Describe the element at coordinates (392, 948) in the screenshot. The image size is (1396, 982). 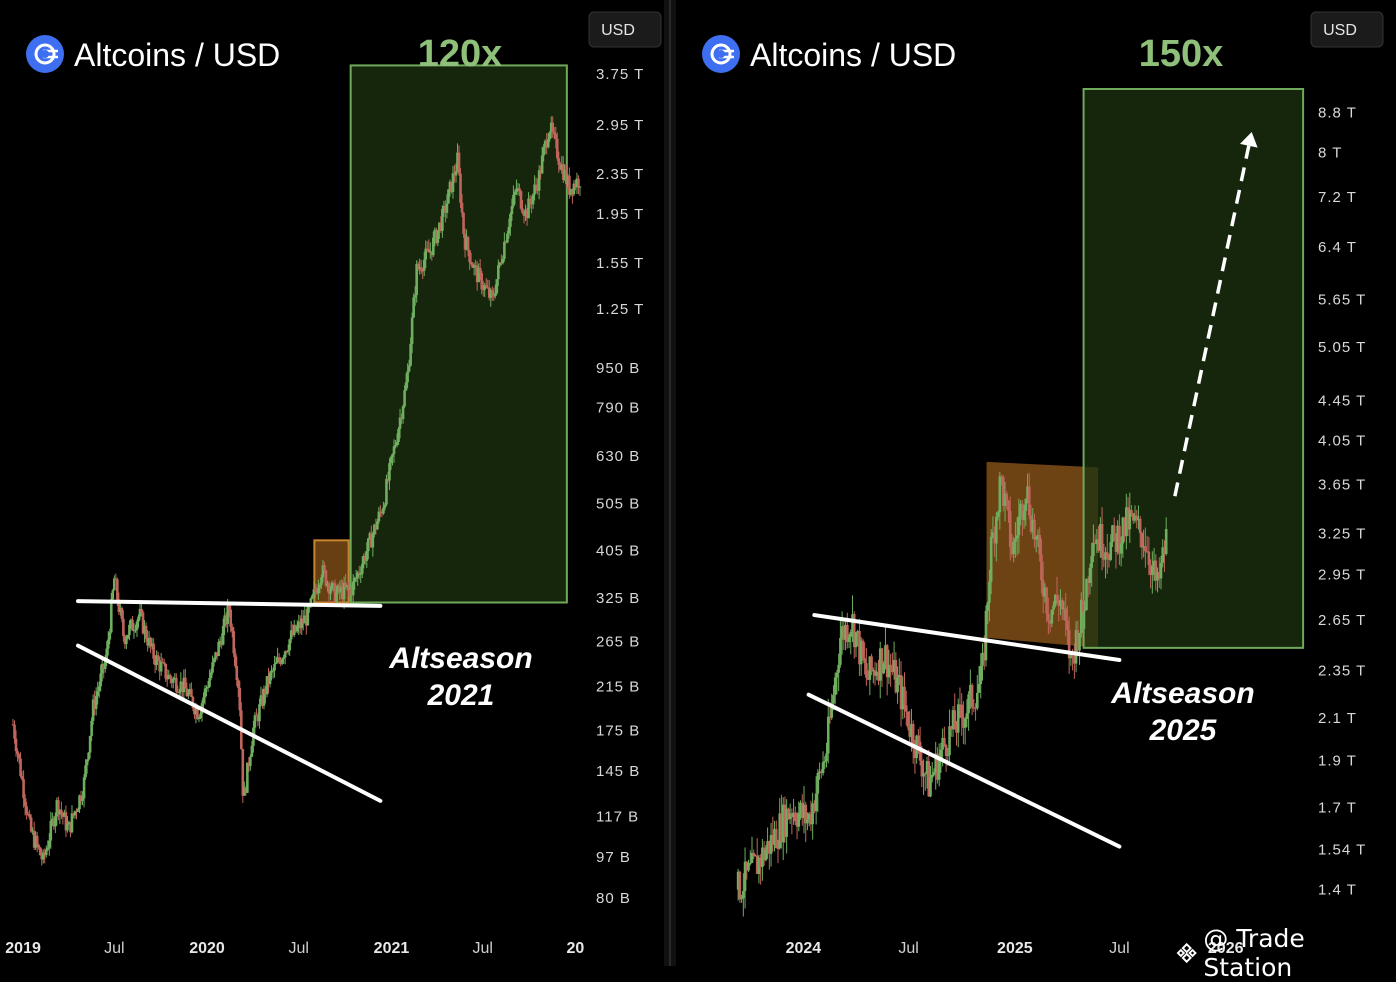
I see `x-tick-label: 2021` at that location.